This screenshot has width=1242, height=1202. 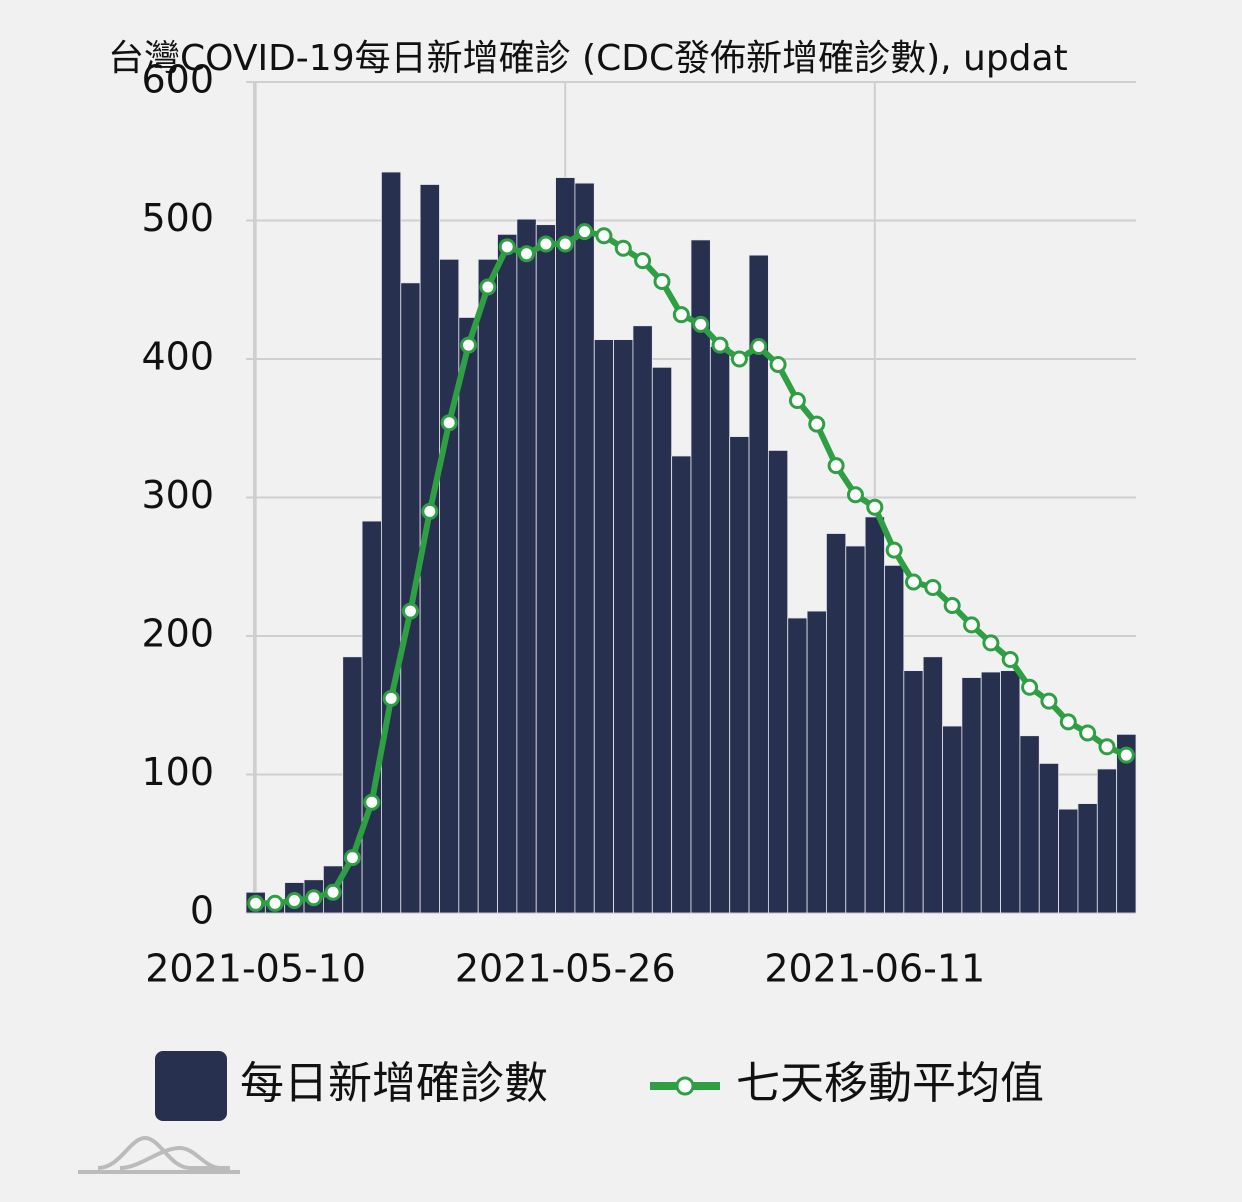 What do you see at coordinates (394, 1083) in the screenshot?
I see `legend-label: 每日新增確診數` at bounding box center [394, 1083].